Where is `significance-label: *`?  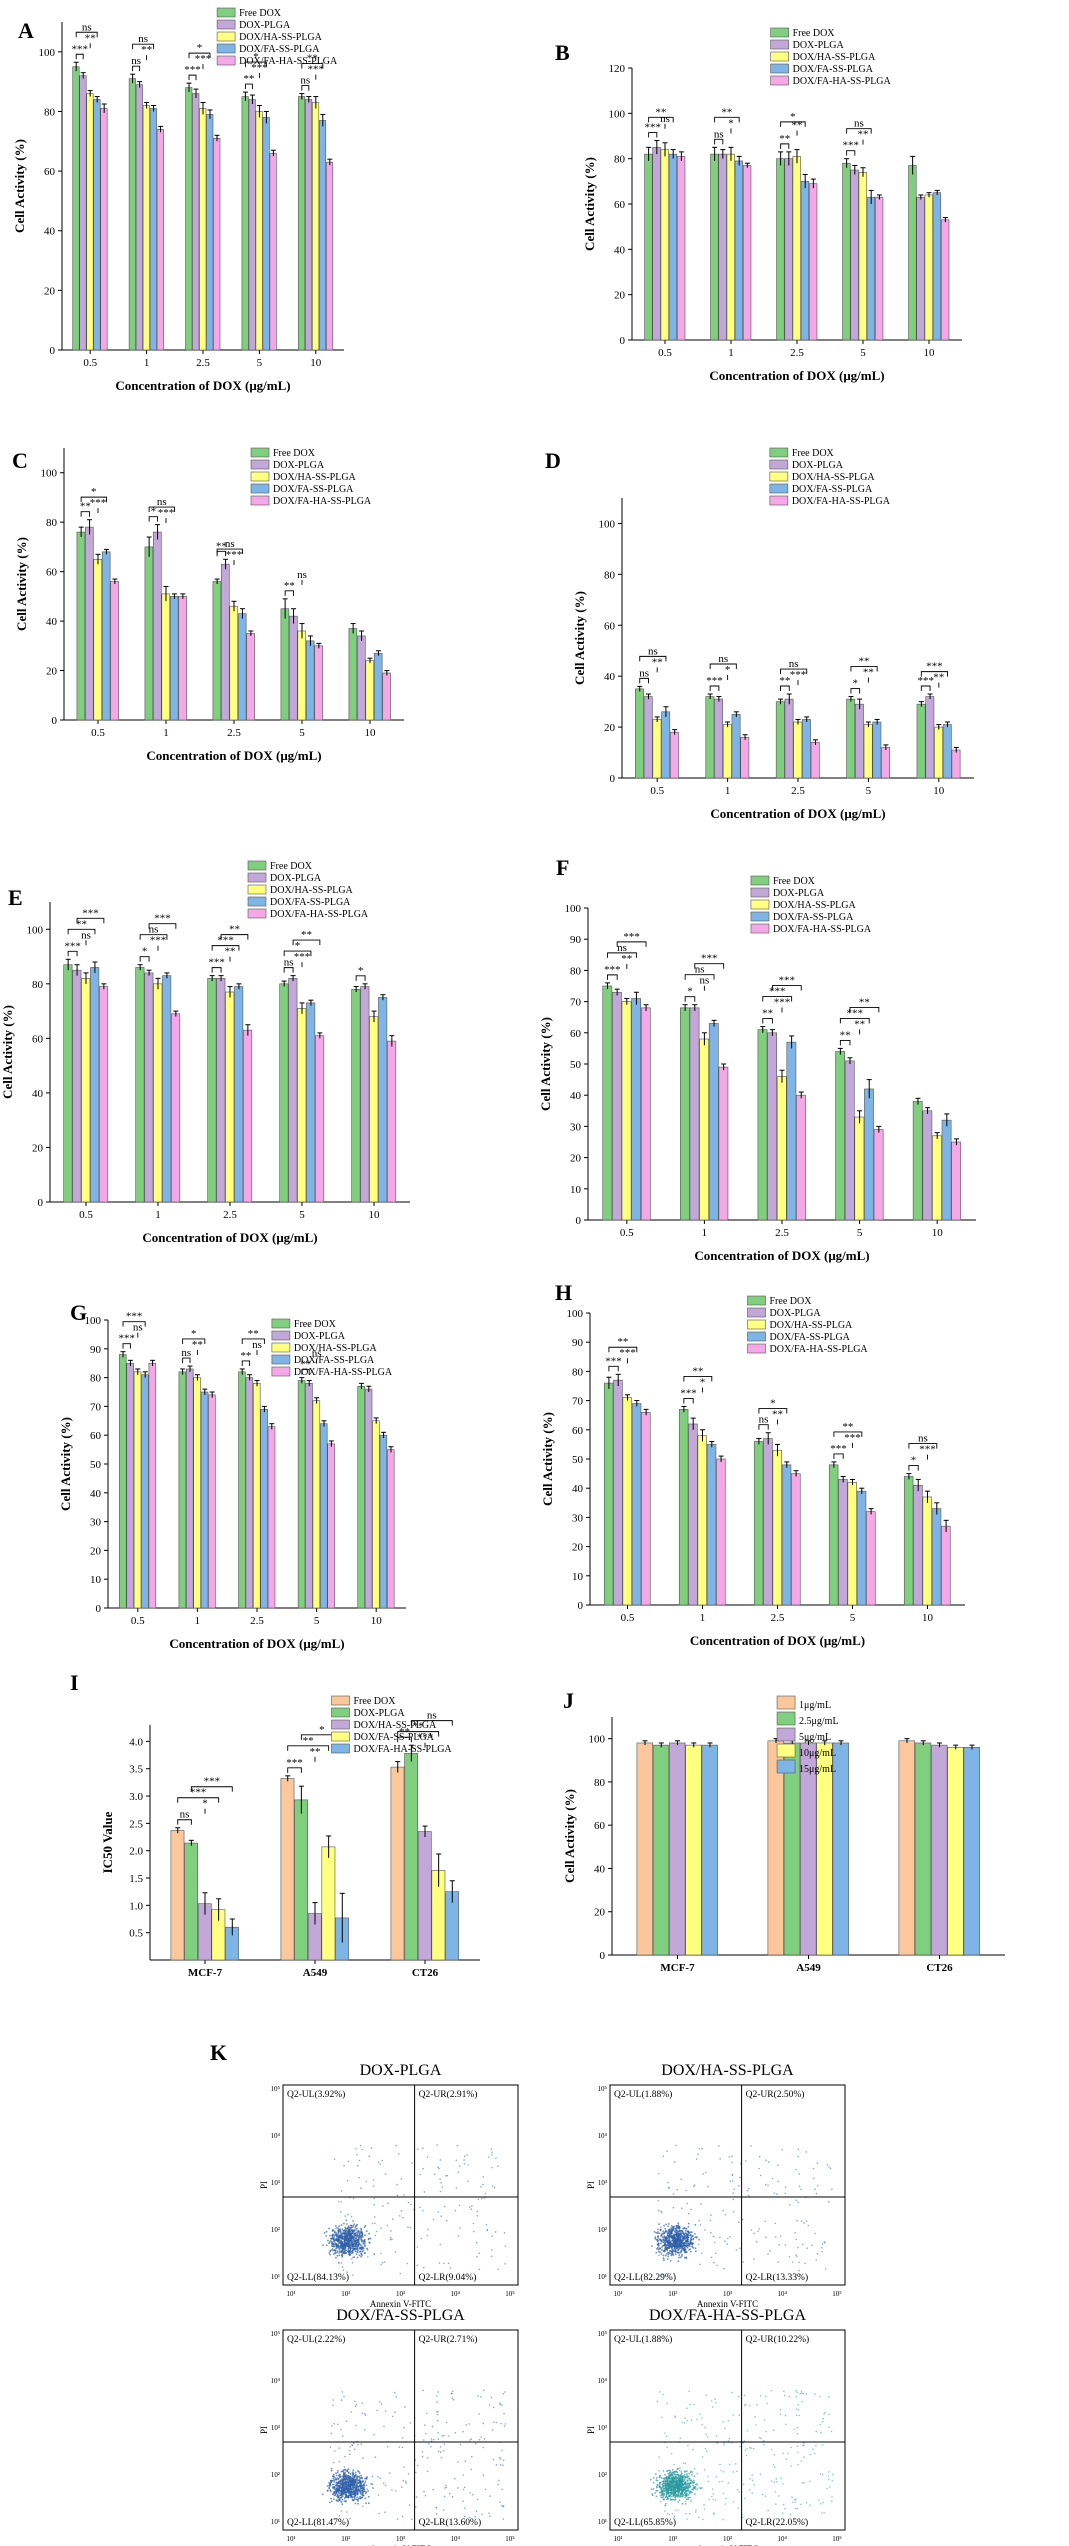 significance-label: * is located at coordinates (703, 1382).